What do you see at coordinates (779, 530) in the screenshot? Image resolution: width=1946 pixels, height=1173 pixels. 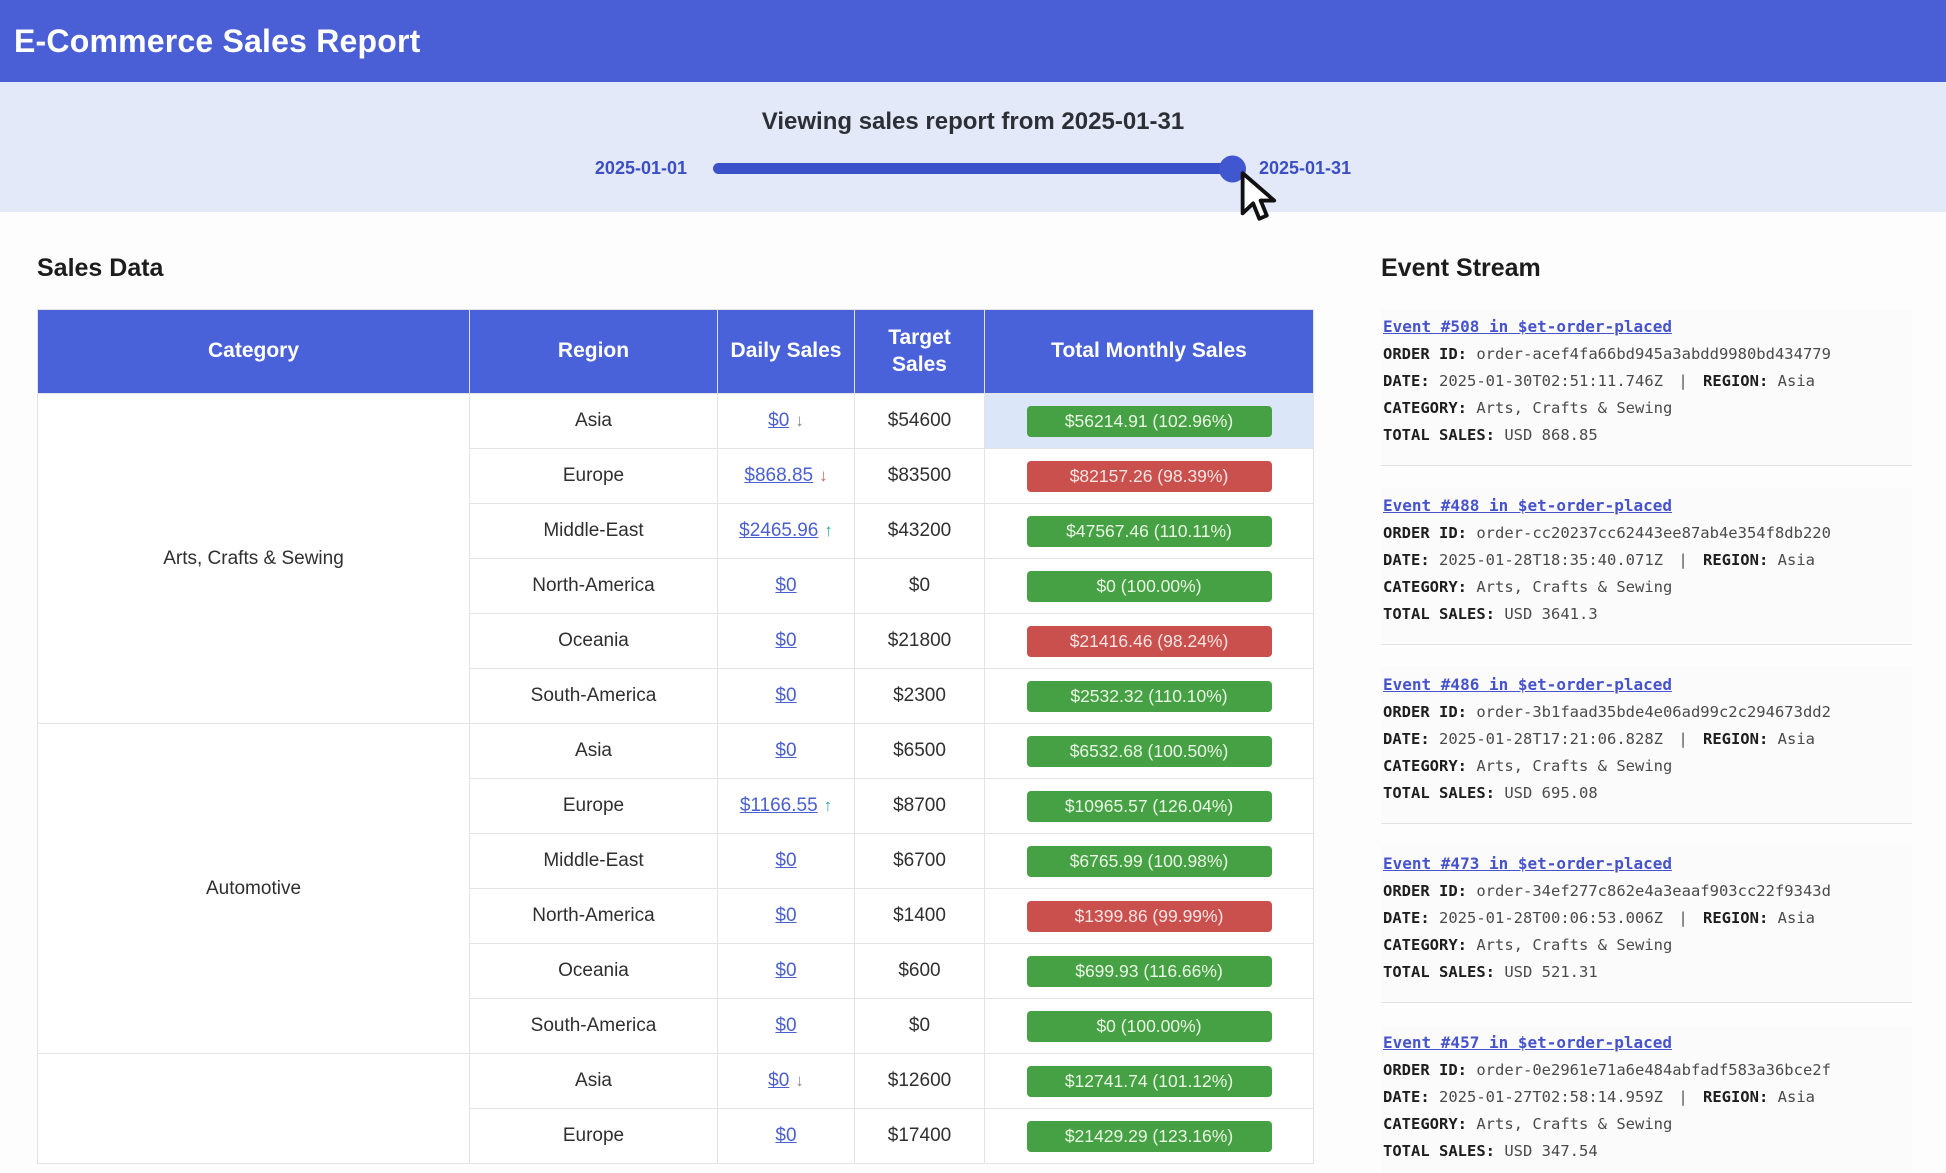 I see `daily-sales-link: $2465.96` at bounding box center [779, 530].